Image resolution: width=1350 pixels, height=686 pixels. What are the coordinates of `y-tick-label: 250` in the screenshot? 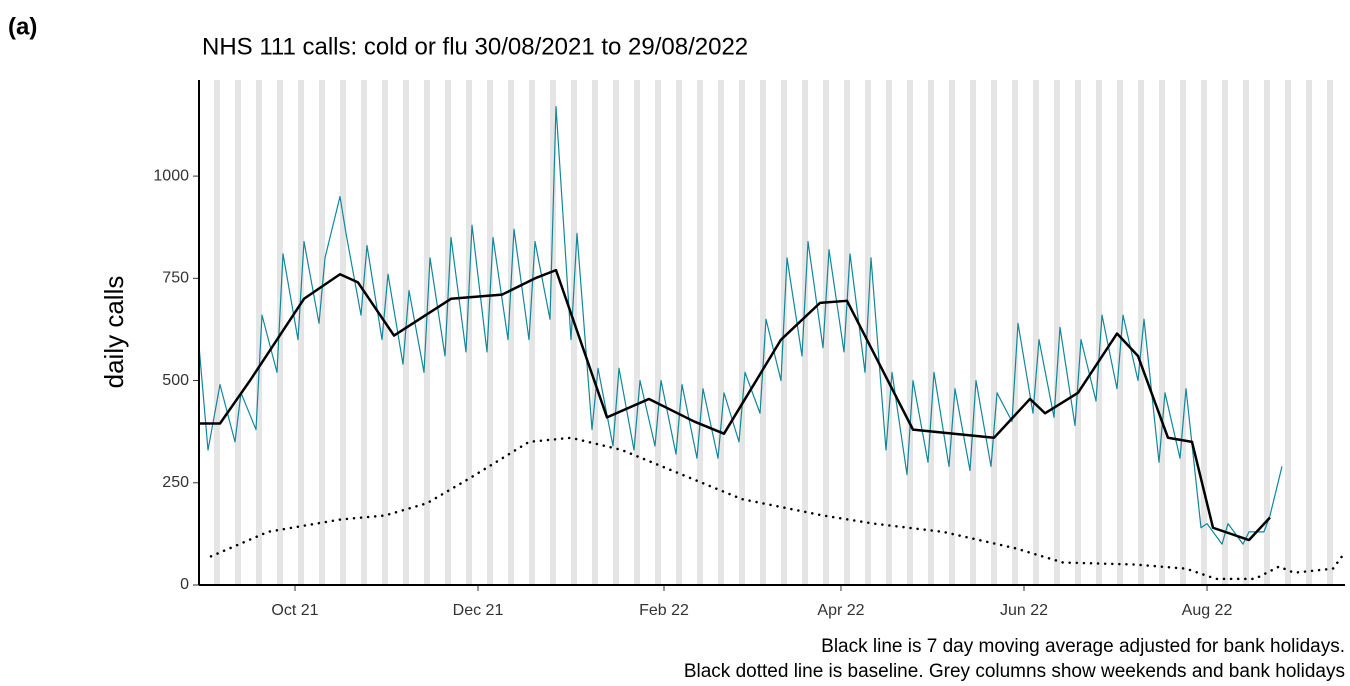 It's located at (175, 482).